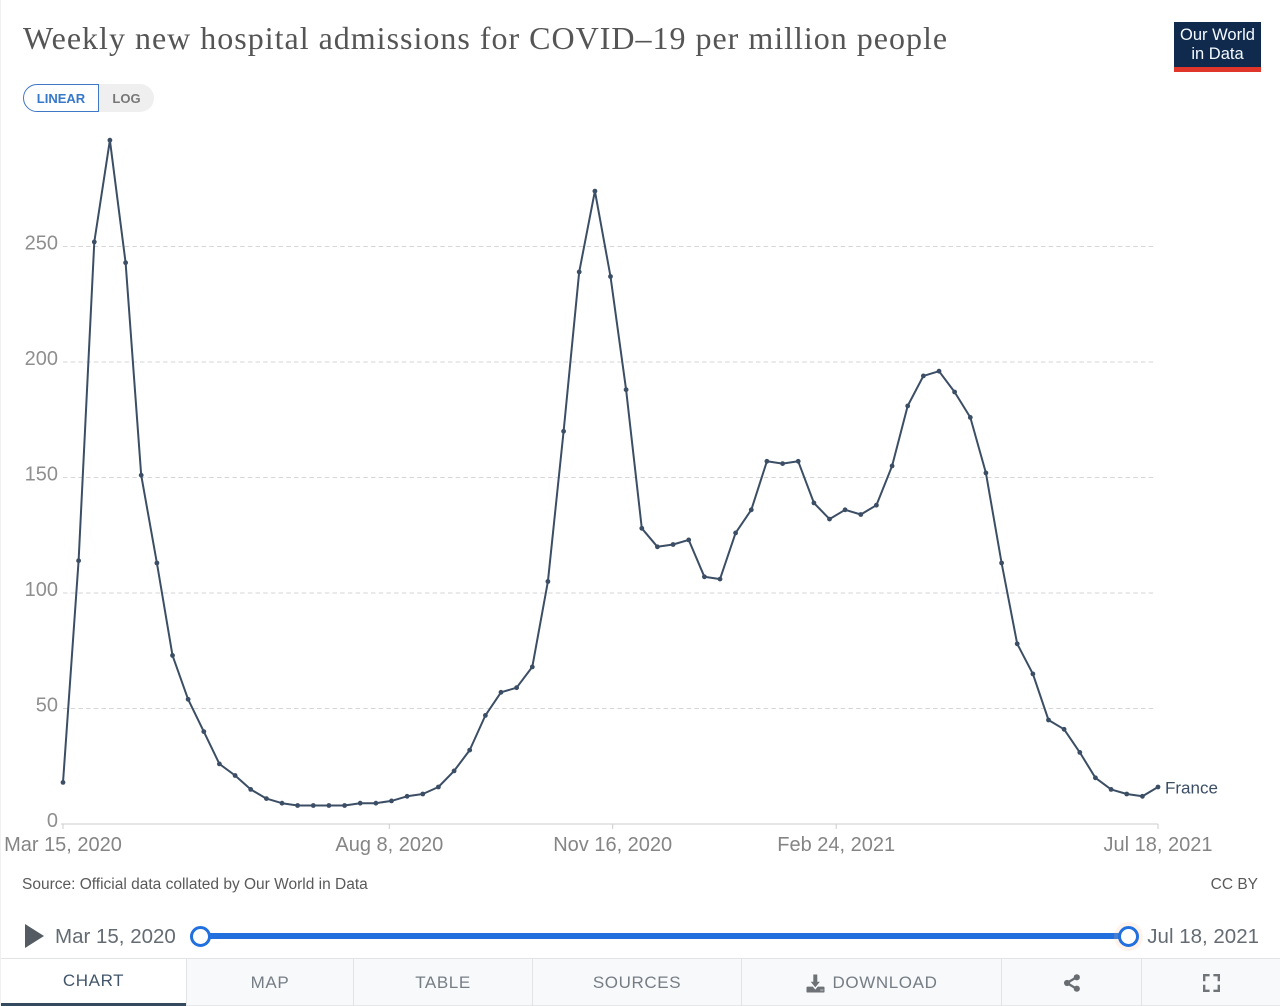  I want to click on svg-text: 100, so click(41, 590).